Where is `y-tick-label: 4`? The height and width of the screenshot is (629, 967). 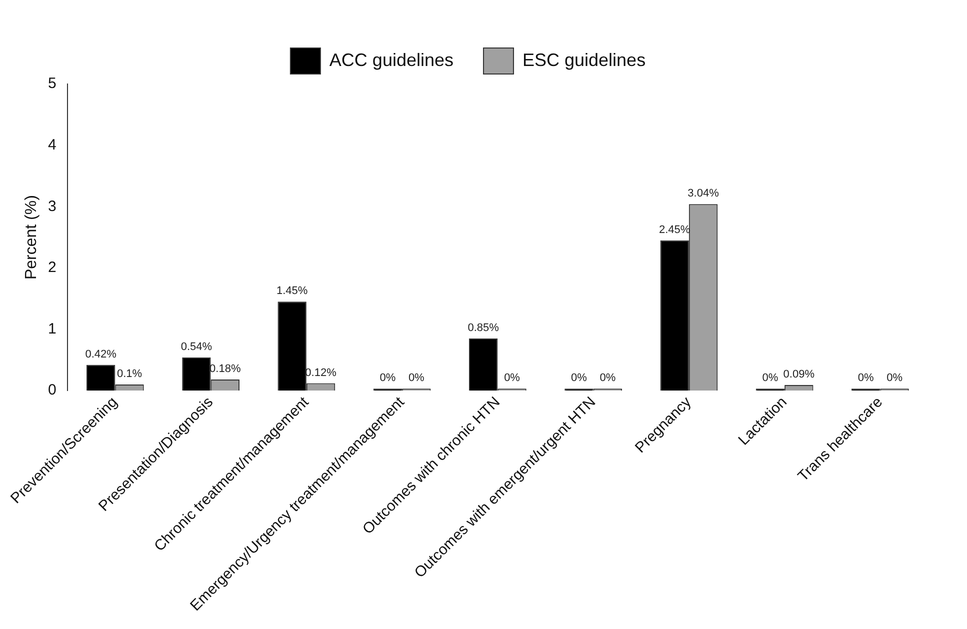 y-tick-label: 4 is located at coordinates (52, 145).